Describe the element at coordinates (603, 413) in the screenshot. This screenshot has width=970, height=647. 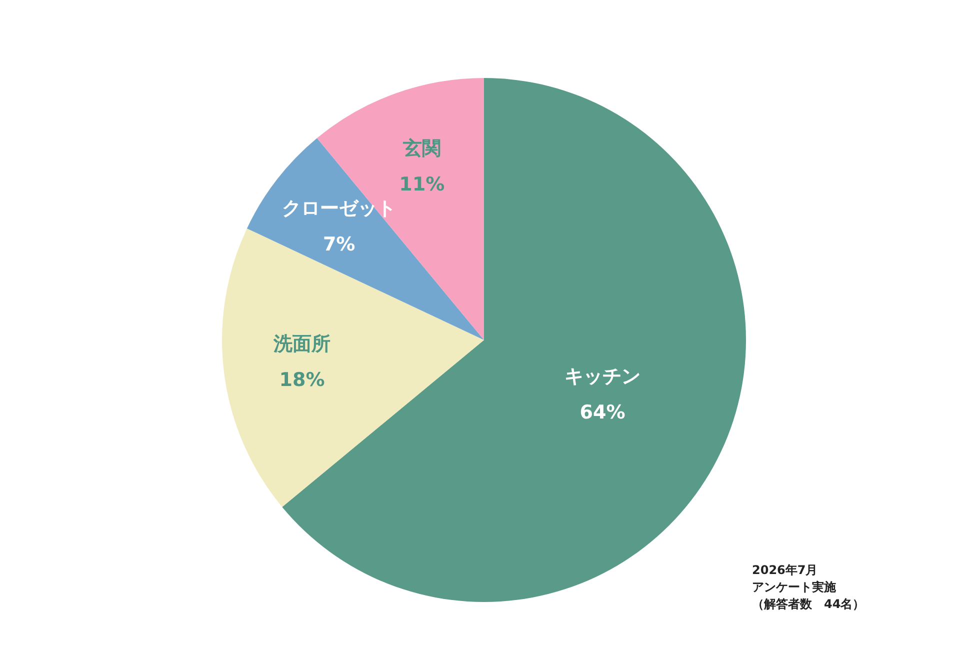
I see `data-label: 64%` at that location.